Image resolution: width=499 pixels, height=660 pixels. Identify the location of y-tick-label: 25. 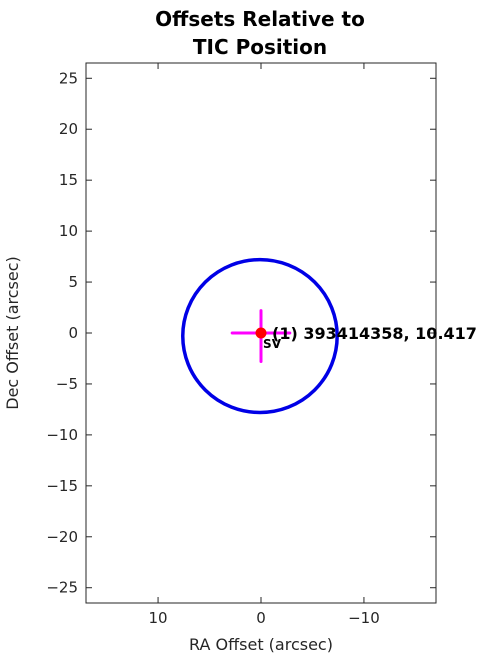
(68, 78).